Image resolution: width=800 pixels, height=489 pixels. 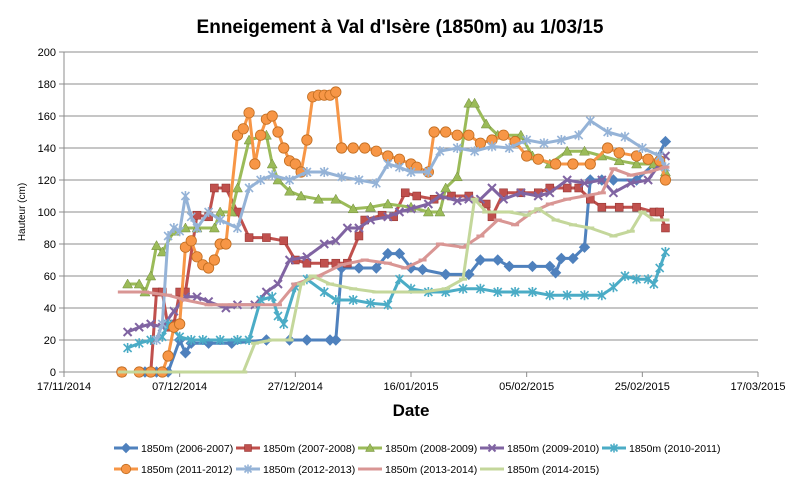 What do you see at coordinates (539, 449) in the screenshot?
I see `legend-item-4: 1850m (2009-2010)` at bounding box center [539, 449].